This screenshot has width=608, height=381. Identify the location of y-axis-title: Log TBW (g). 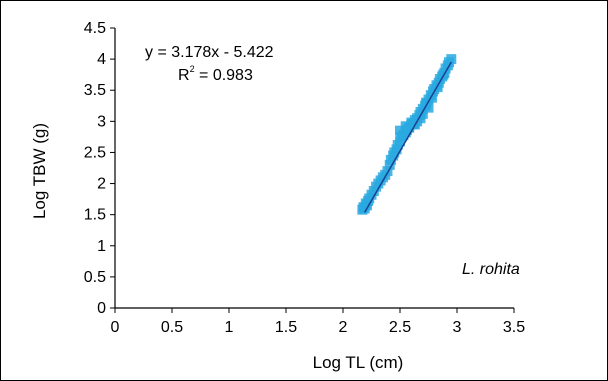
(39, 171).